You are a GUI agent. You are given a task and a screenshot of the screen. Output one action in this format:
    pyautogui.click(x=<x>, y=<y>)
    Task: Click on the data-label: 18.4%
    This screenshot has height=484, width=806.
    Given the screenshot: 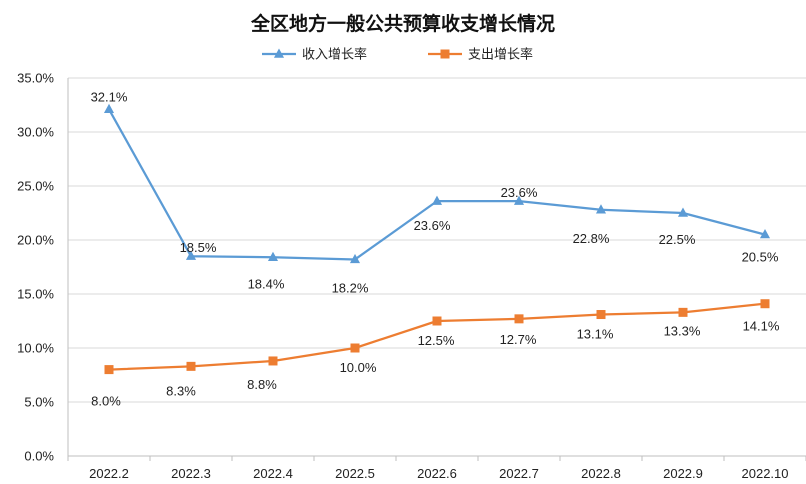 What is the action you would take?
    pyautogui.click(x=266, y=283)
    